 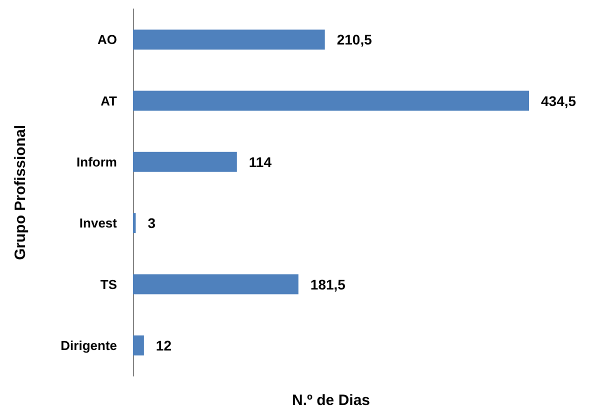 What do you see at coordinates (107, 40) in the screenshot?
I see `y-tick-label: AO` at bounding box center [107, 40].